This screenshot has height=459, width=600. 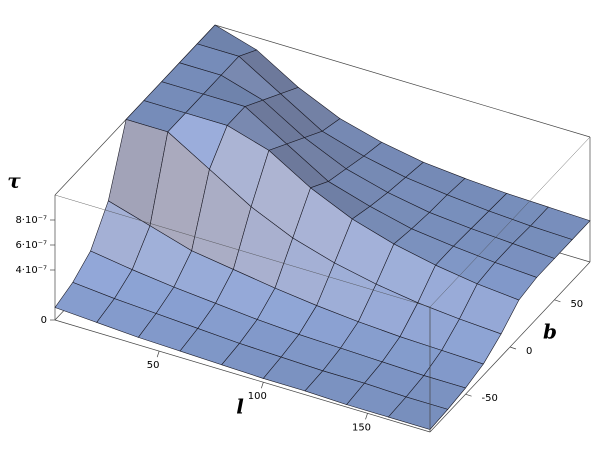 I want to click on z-tick-label: 8·10⁻⁷, so click(x=31, y=220).